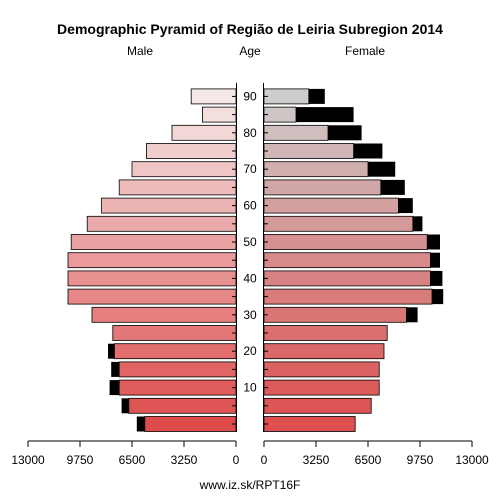 The height and width of the screenshot is (500, 500). What do you see at coordinates (250, 242) in the screenshot?
I see `age-tick-label: 50` at bounding box center [250, 242].